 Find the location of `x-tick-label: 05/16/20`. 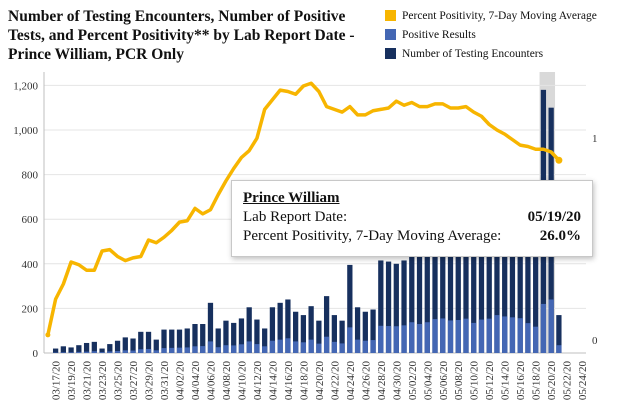

x-tick-label: 05/16/20 is located at coordinates (521, 381).